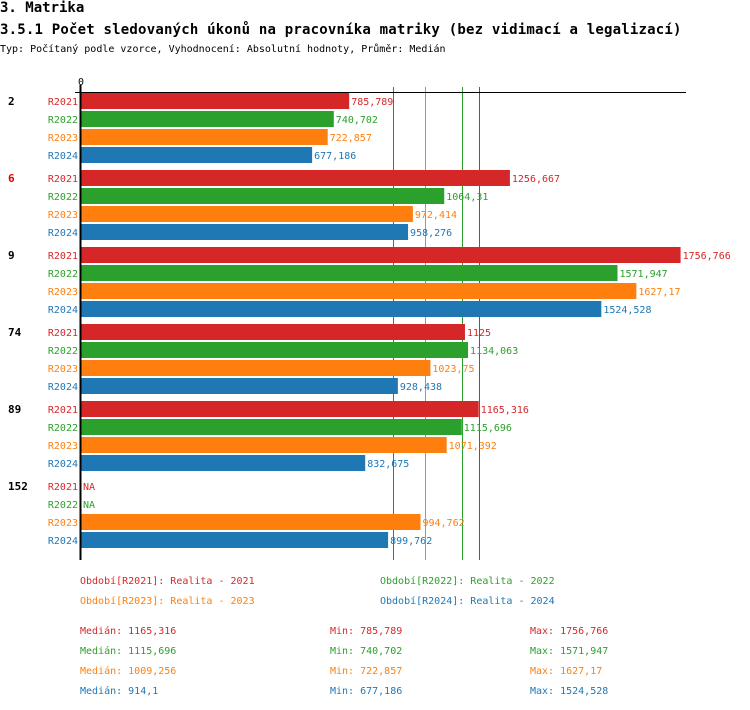  Describe the element at coordinates (372, 102) in the screenshot. I see `value-label: 785,789` at that location.